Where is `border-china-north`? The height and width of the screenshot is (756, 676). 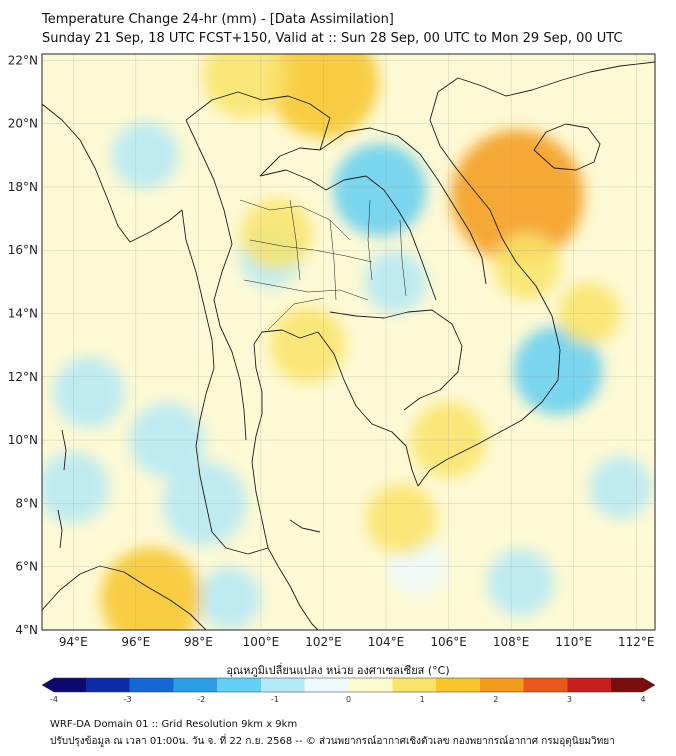 border-china-north is located at coordinates (258, 134).